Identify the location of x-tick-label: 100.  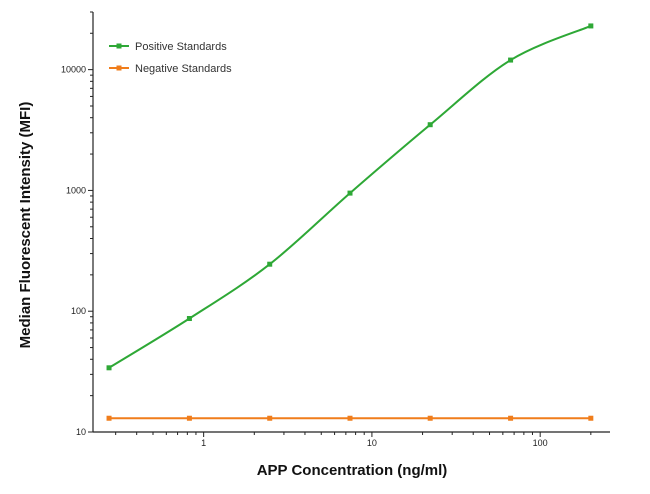
(540, 443).